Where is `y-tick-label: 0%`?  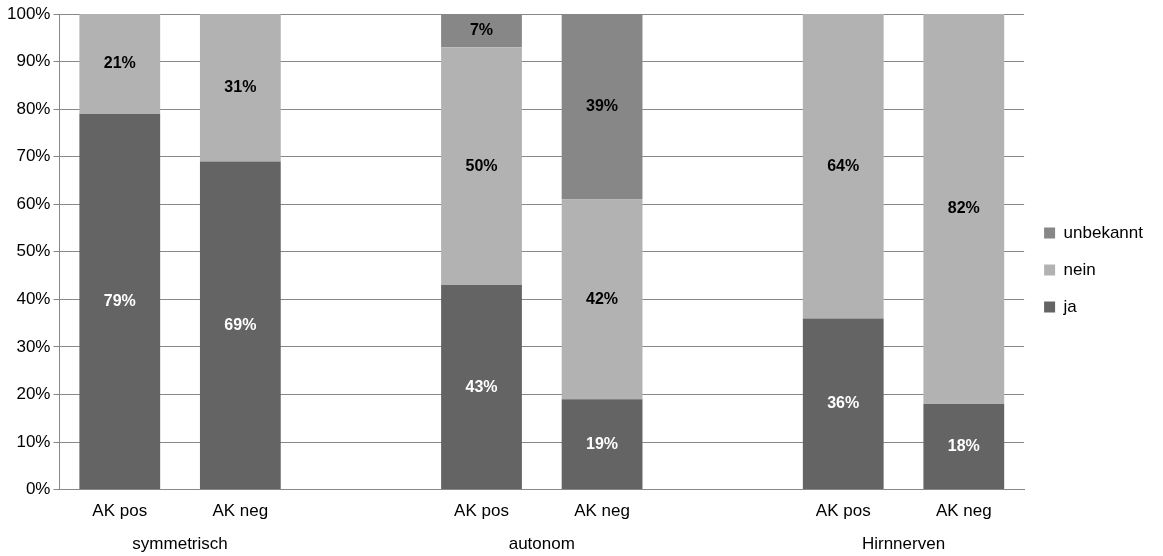
y-tick-label: 0% is located at coordinates (38, 489).